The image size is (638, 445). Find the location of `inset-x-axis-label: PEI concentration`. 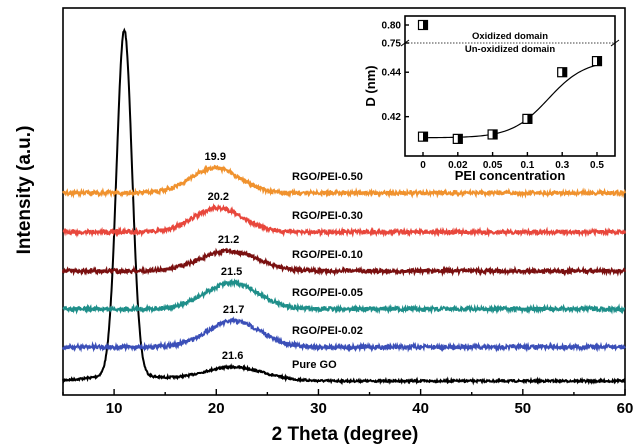

inset-x-axis-label: PEI concentration is located at coordinates (510, 175).